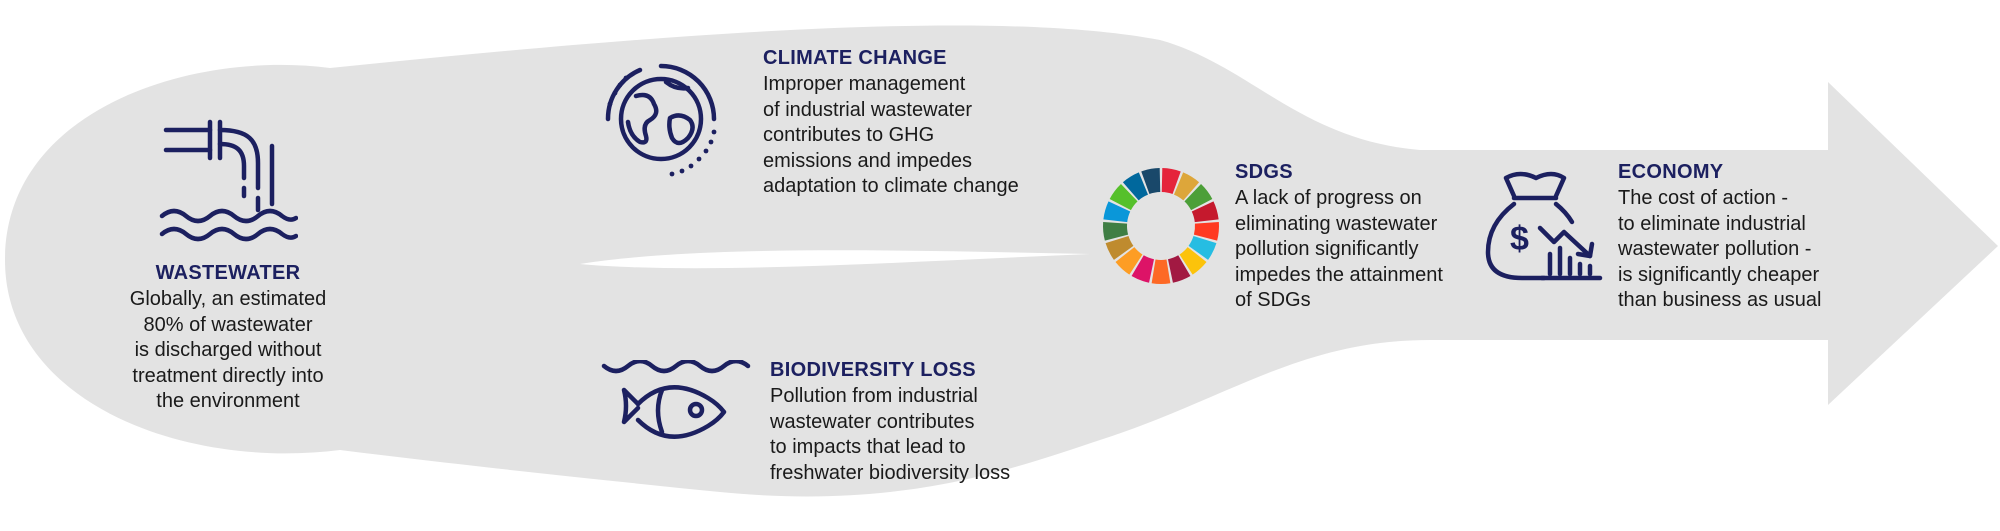  Describe the element at coordinates (228, 324) in the screenshot. I see `wastewater-line: 80% of wastewater` at that location.